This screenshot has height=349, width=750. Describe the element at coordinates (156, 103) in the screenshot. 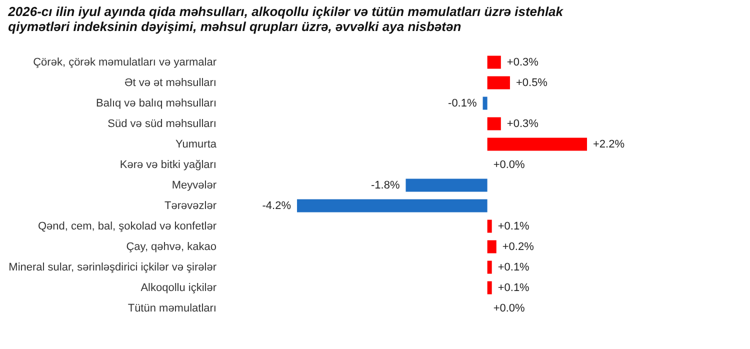

I see `y-tick-label: Balıq və balıq məhsulları` at that location.